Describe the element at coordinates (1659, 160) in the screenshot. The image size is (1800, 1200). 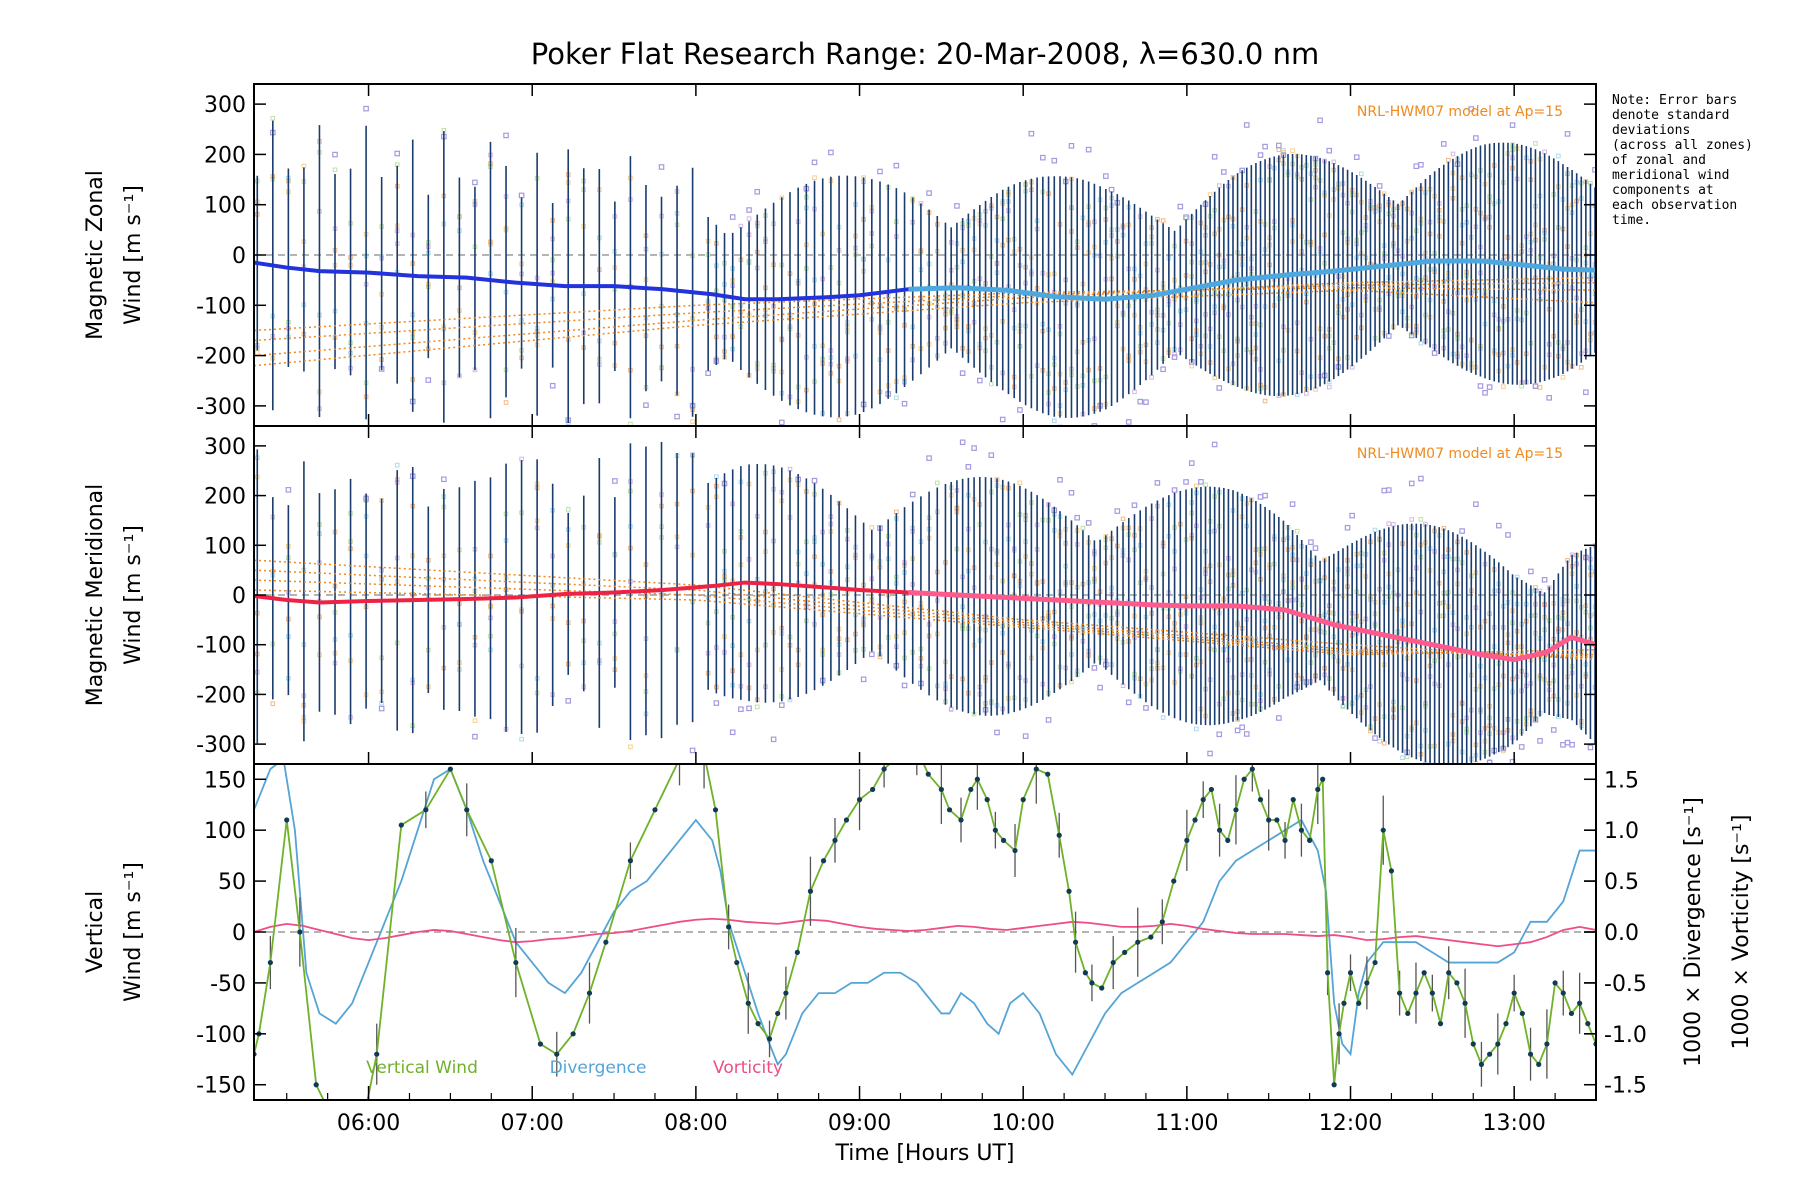
I see `note-line: of zonal and` at that location.